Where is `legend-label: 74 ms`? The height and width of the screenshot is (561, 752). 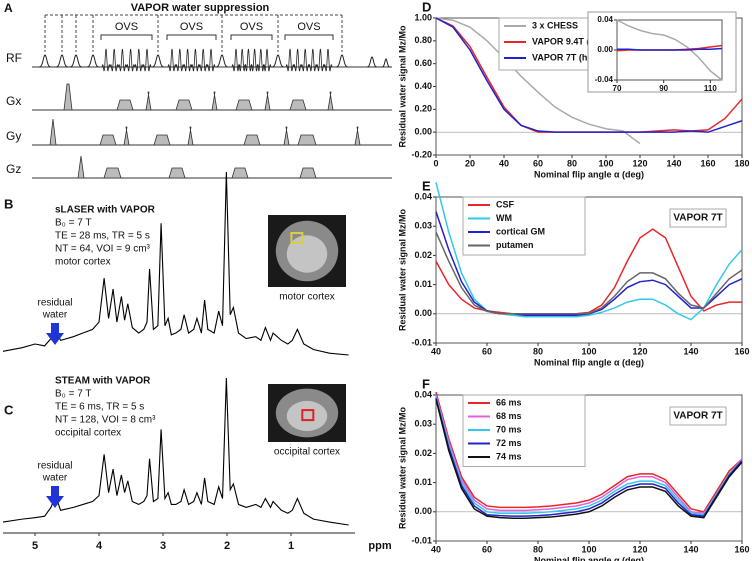 legend-label: 74 ms is located at coordinates (509, 456).